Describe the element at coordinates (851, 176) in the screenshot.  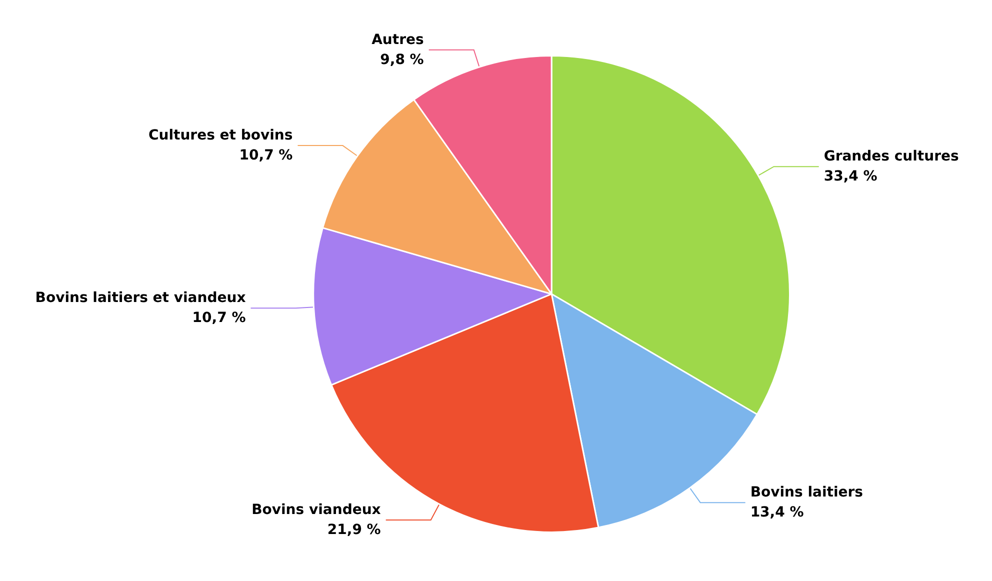
I see `data-label: 33,4 %` at that location.